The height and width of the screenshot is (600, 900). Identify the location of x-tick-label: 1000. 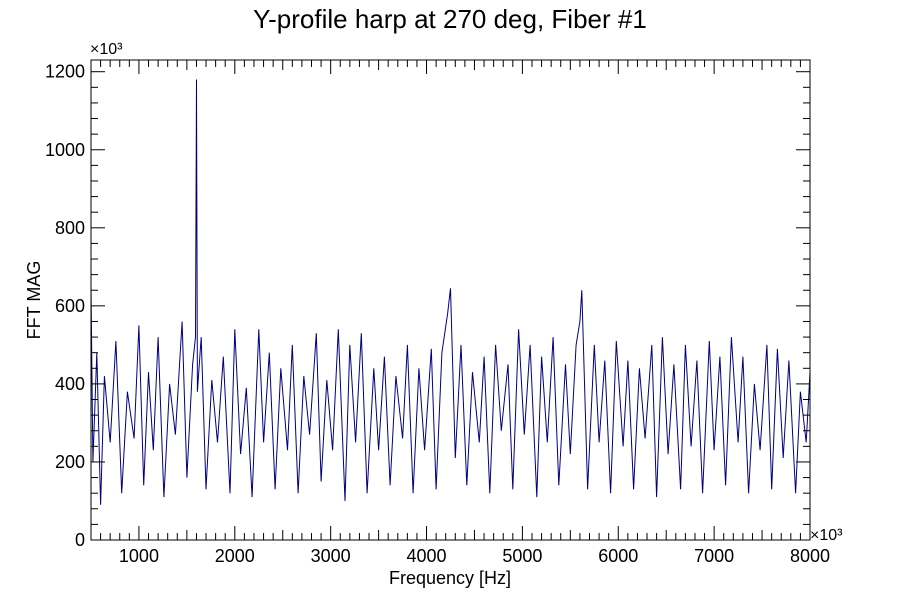
(139, 556).